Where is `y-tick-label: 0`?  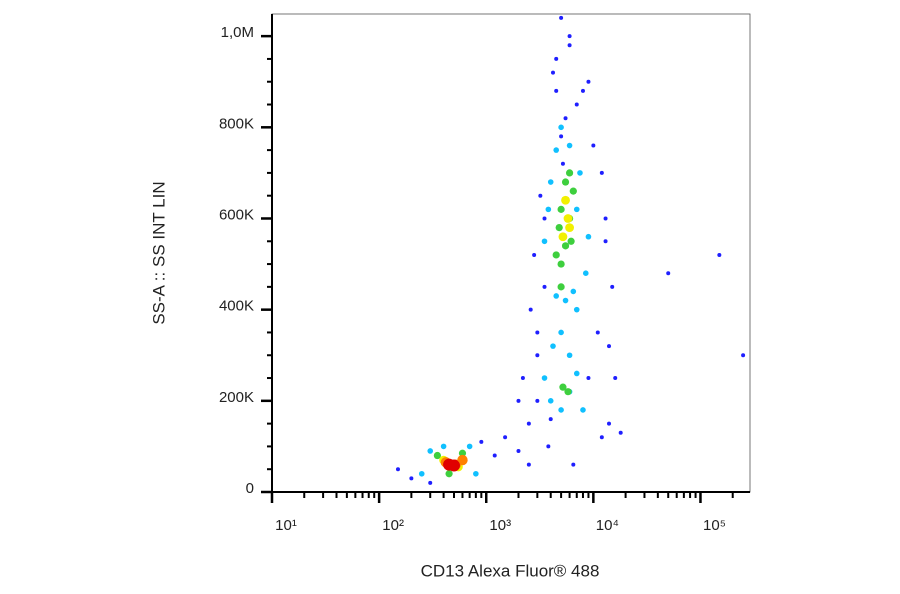
y-tick-label: 0 is located at coordinates (250, 488).